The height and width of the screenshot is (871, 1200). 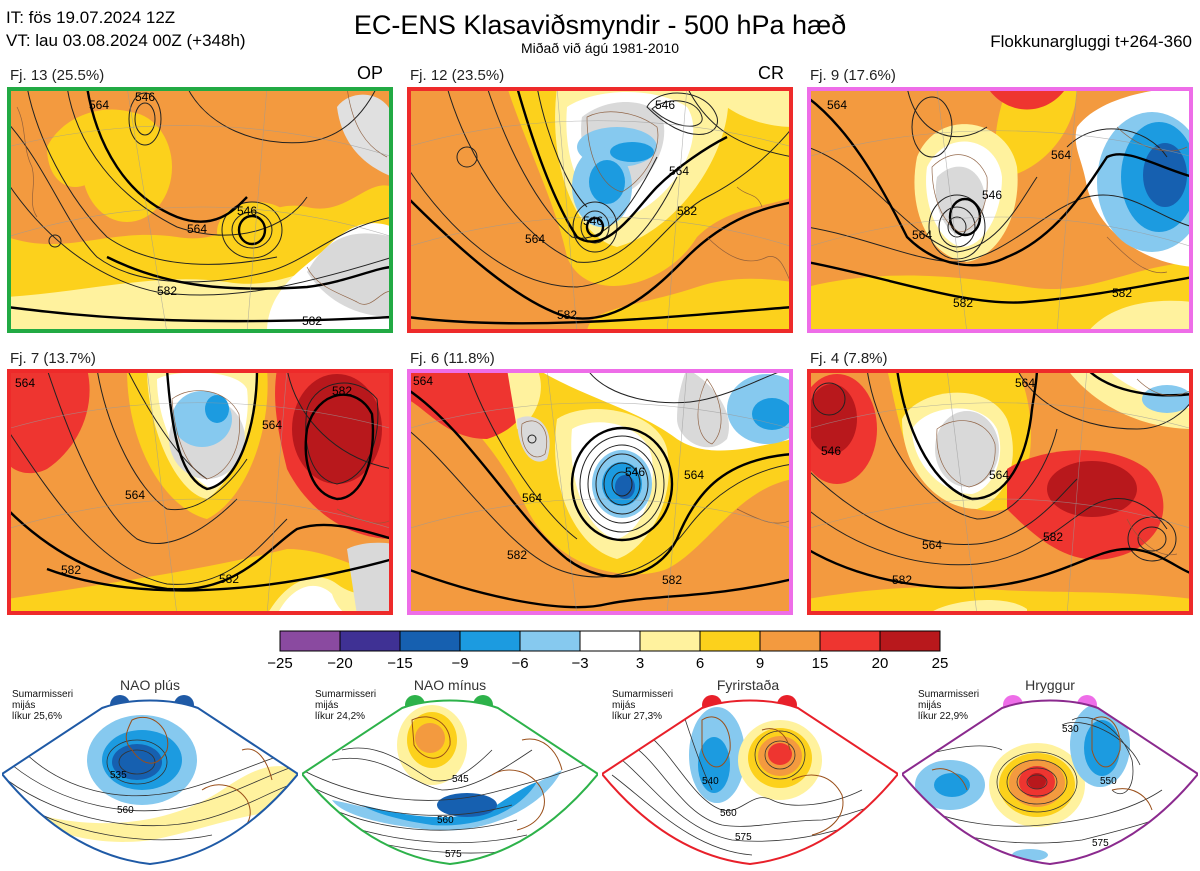 What do you see at coordinates (880, 663) in the screenshot?
I see `colorbar-tick-label: 20` at bounding box center [880, 663].